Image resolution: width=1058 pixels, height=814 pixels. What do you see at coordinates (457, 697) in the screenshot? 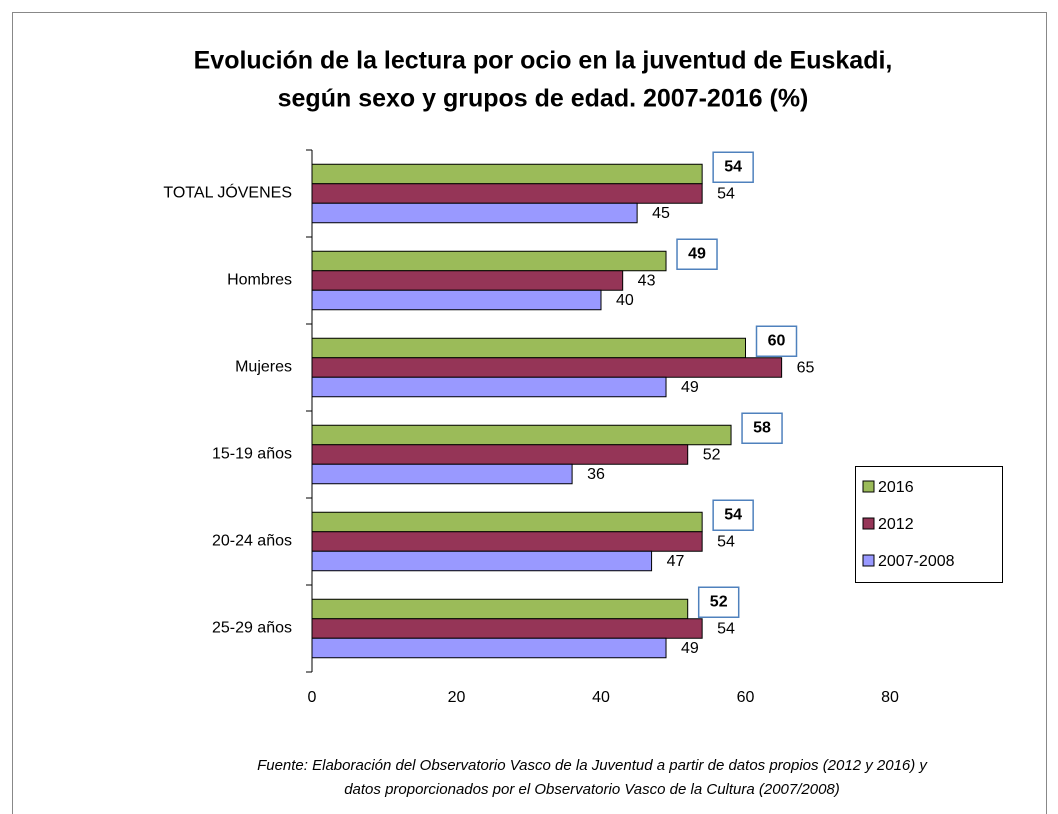
I see `x-tick-label: 20` at bounding box center [457, 697].